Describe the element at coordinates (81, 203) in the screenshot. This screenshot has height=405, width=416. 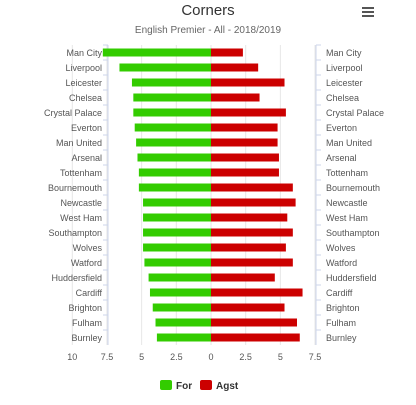
I see `category-label-left: Newcastle` at that location.